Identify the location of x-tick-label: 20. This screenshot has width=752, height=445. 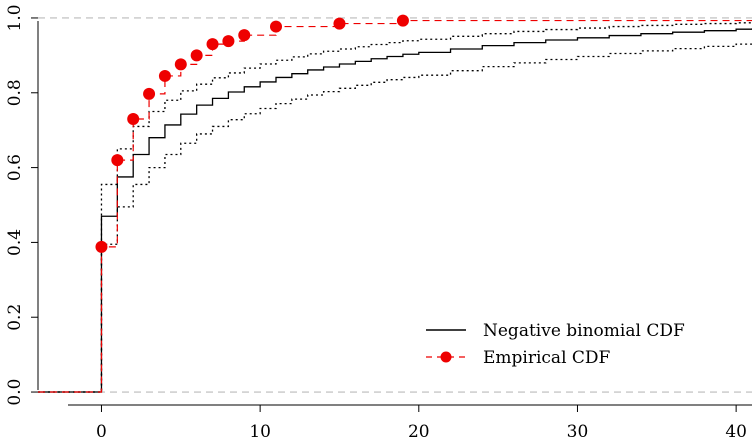
(419, 432).